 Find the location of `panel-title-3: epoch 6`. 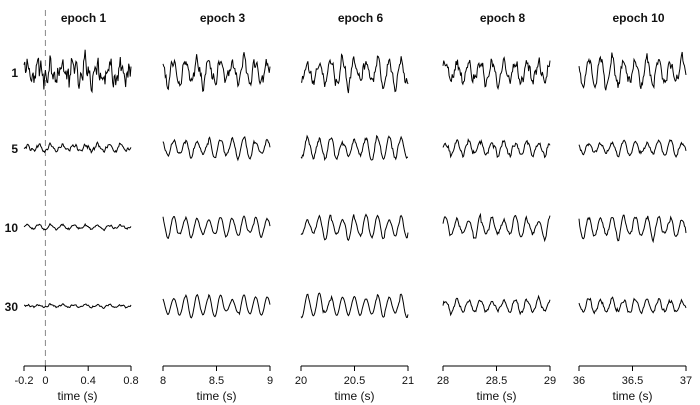

panel-title-3: epoch 6 is located at coordinates (361, 18).